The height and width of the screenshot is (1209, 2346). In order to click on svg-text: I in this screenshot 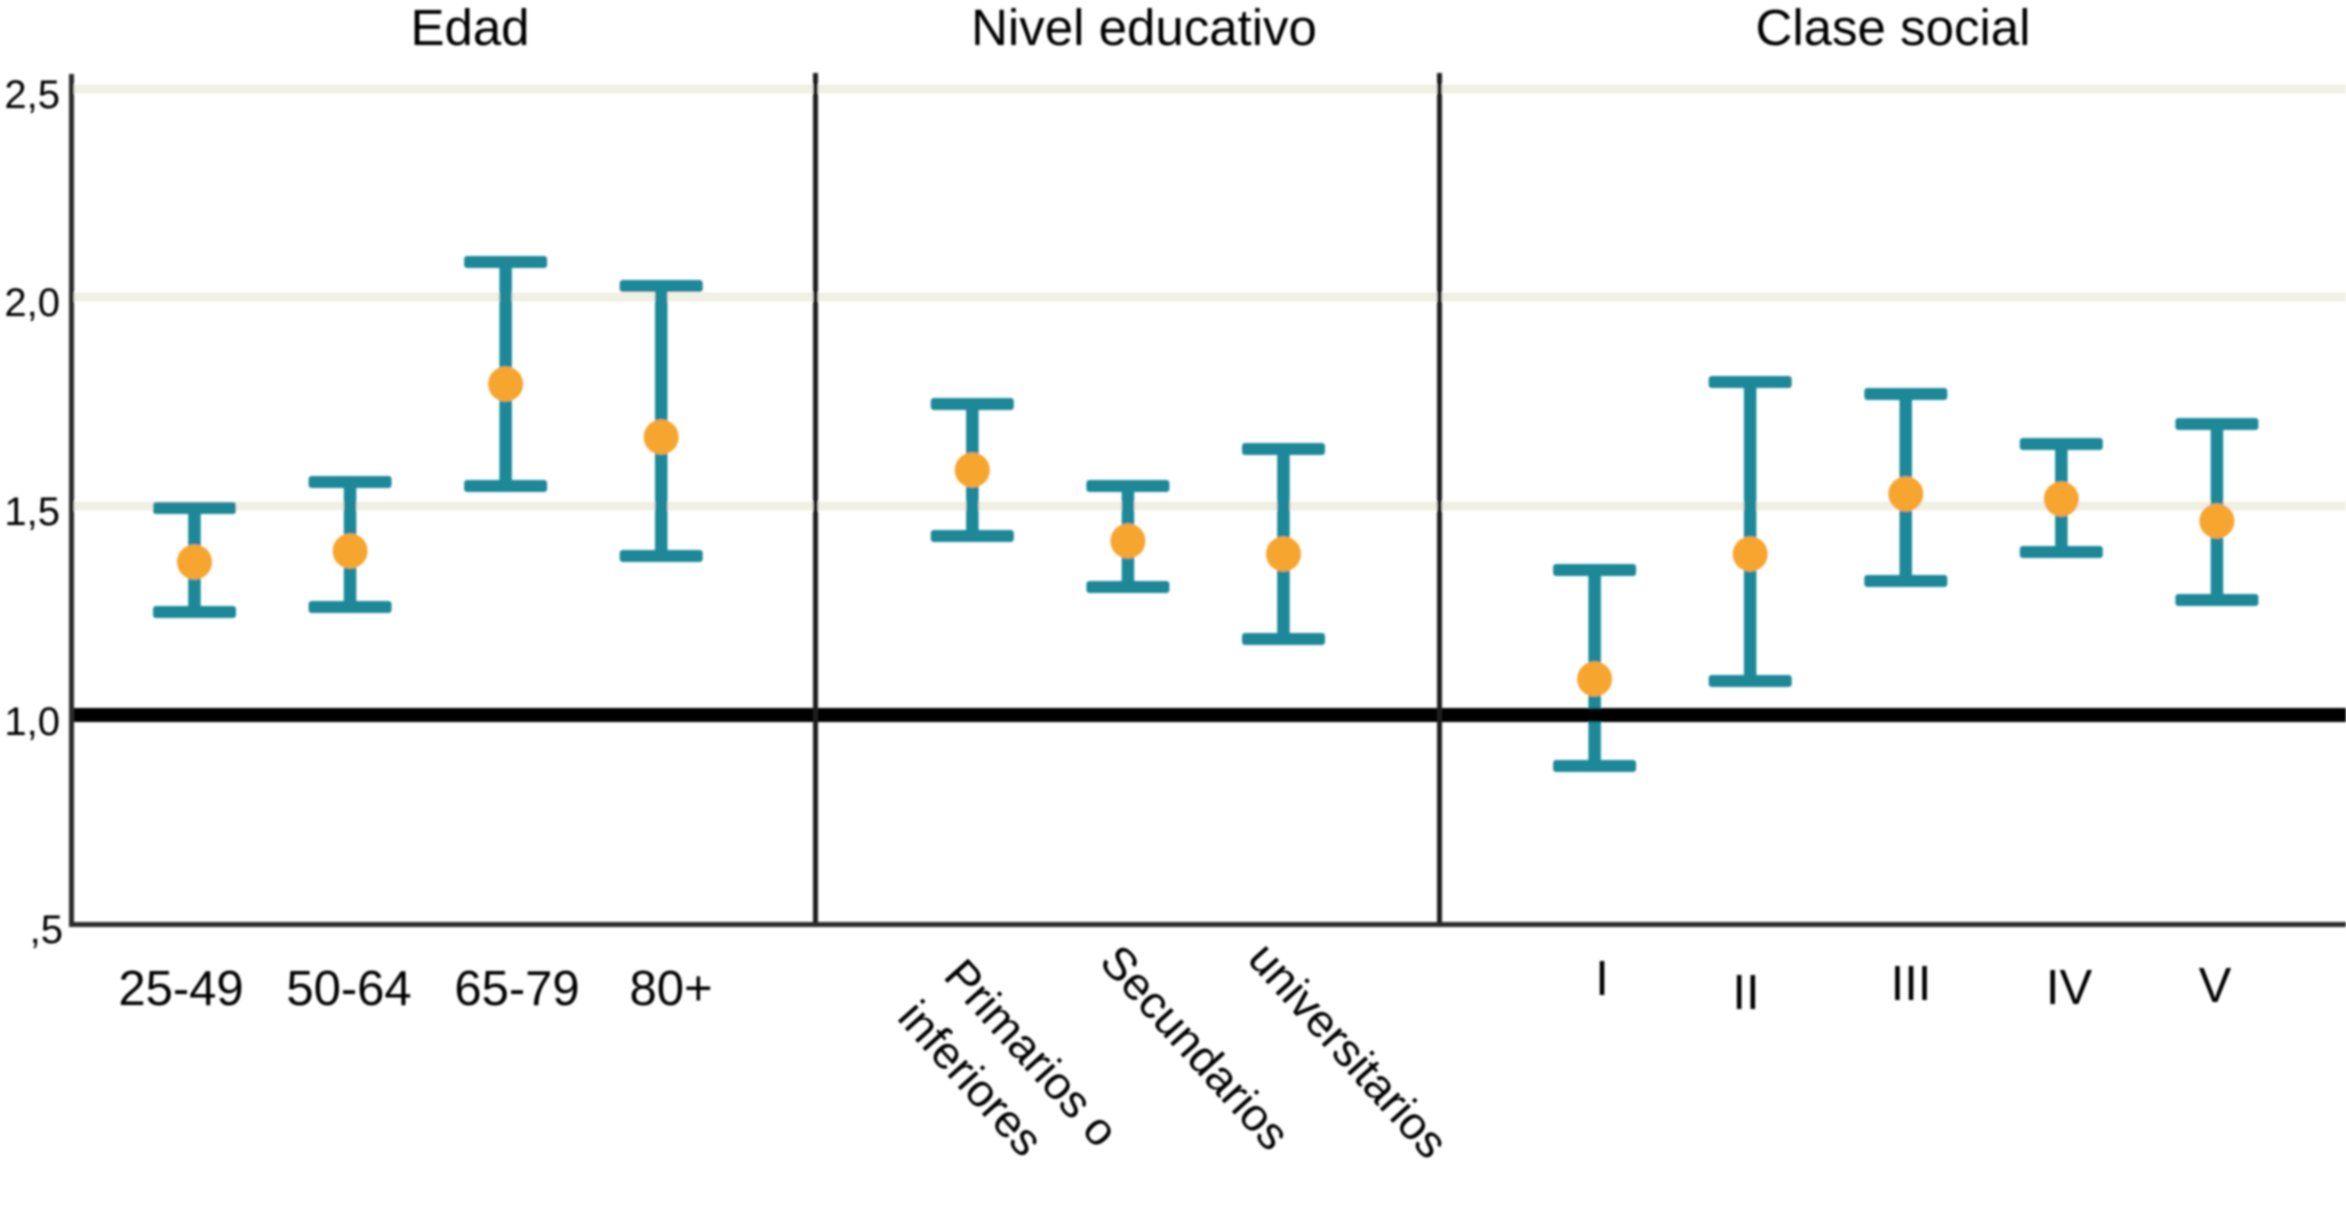, I will do `click(1602, 979)`.